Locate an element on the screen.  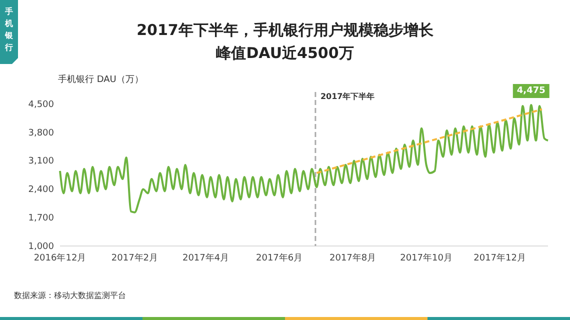
chart-title: 2017年下半年，手机银行用户规模稳步增长 is located at coordinates (285, 30).